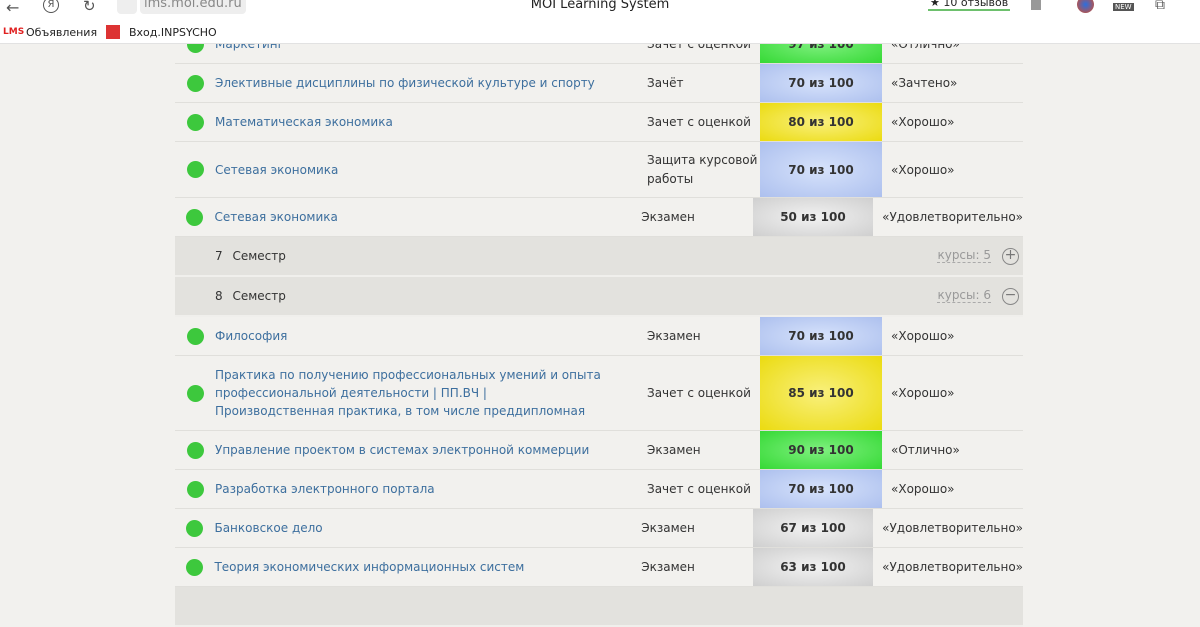 The width and height of the screenshot is (1200, 627). What do you see at coordinates (964, 255) in the screenshot?
I see `course-count: курсы: 5` at bounding box center [964, 255].